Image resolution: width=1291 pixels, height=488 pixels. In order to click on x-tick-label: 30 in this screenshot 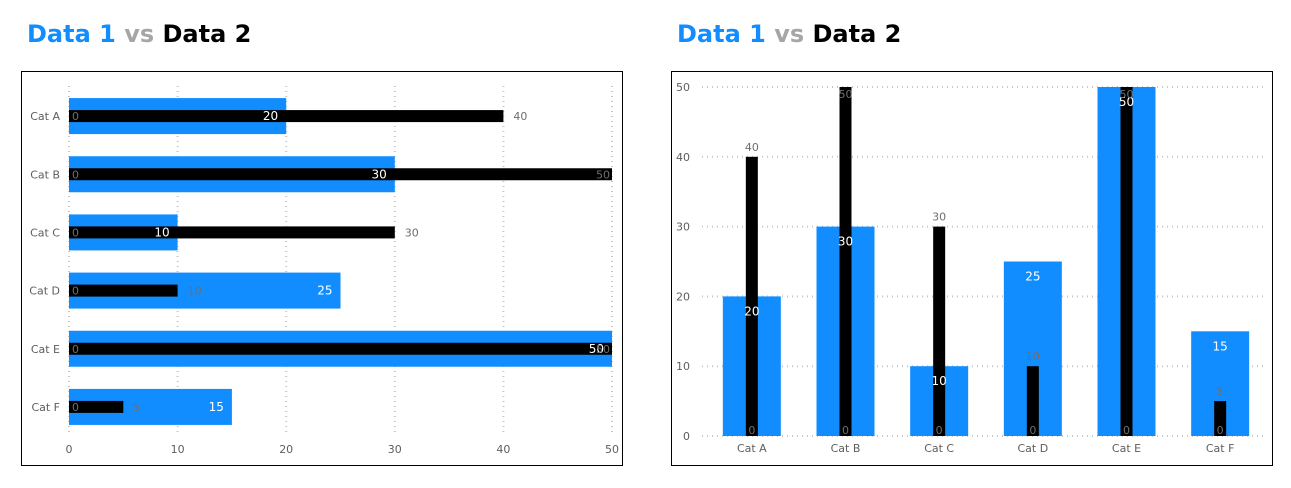, I will do `click(395, 449)`.